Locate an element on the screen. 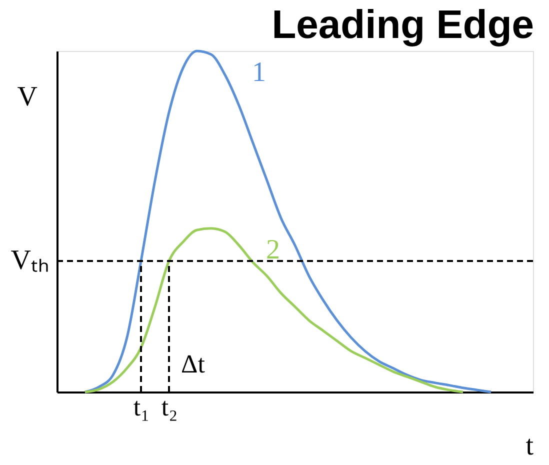 The width and height of the screenshot is (549, 465). x-tick-label: t₂ is located at coordinates (169, 407).